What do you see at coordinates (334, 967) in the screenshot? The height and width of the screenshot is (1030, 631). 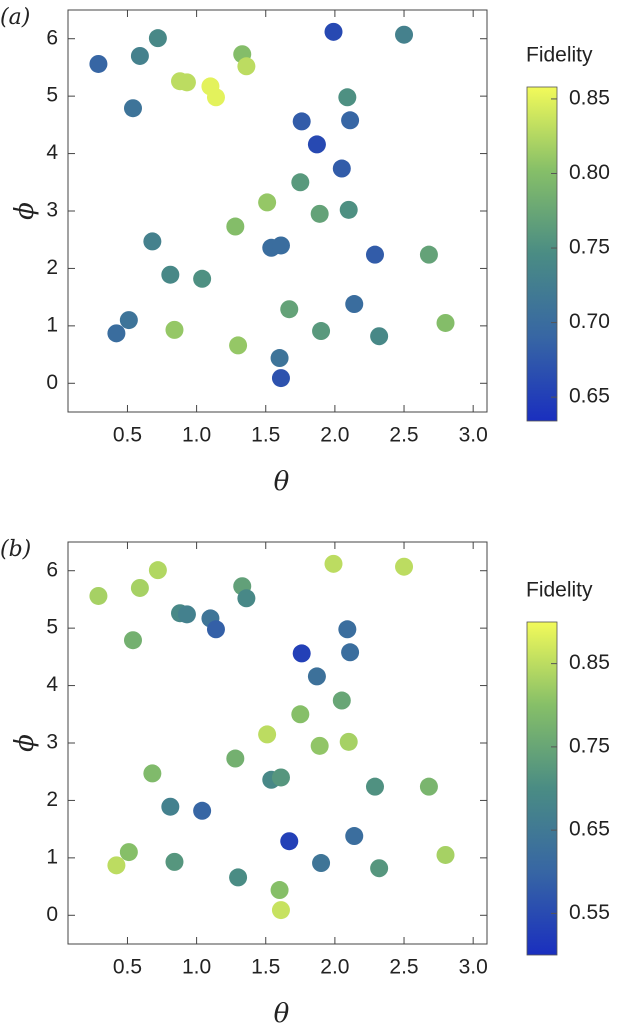 I see `x-tick-label: 2.0` at bounding box center [334, 967].